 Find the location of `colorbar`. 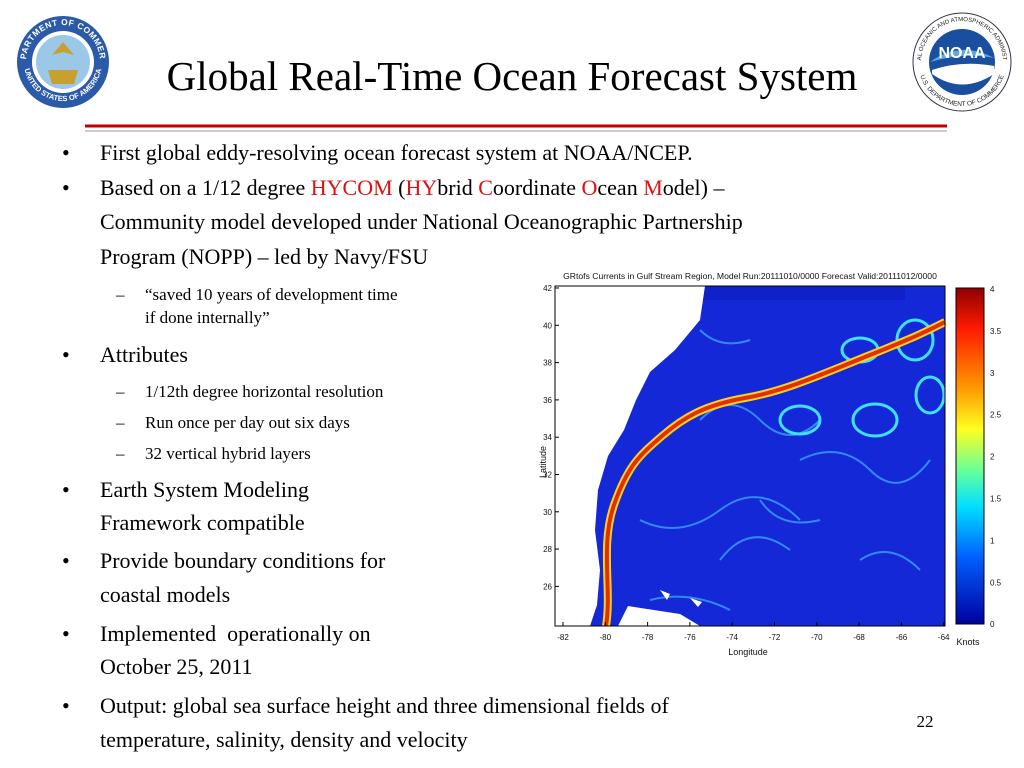

colorbar is located at coordinates (970, 456).